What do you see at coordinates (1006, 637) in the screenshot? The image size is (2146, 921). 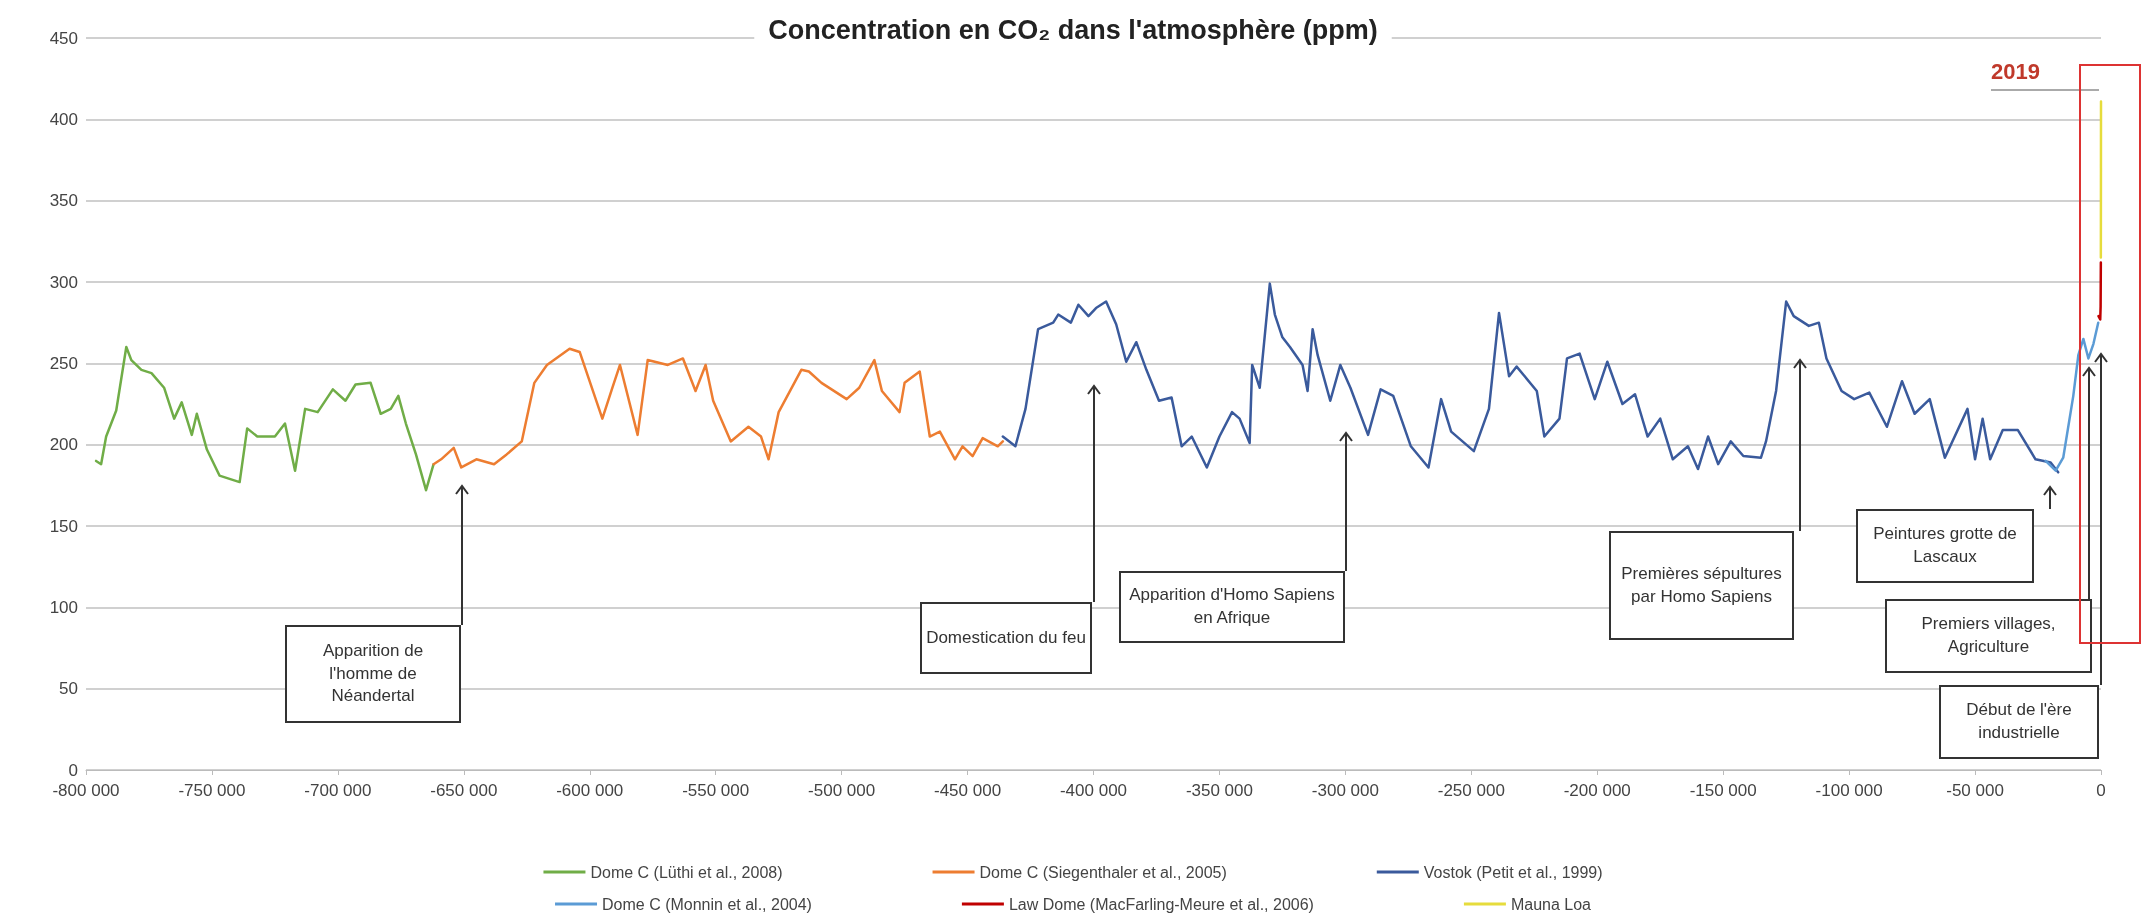 I see `annotation: Domestication du feu` at bounding box center [1006, 637].